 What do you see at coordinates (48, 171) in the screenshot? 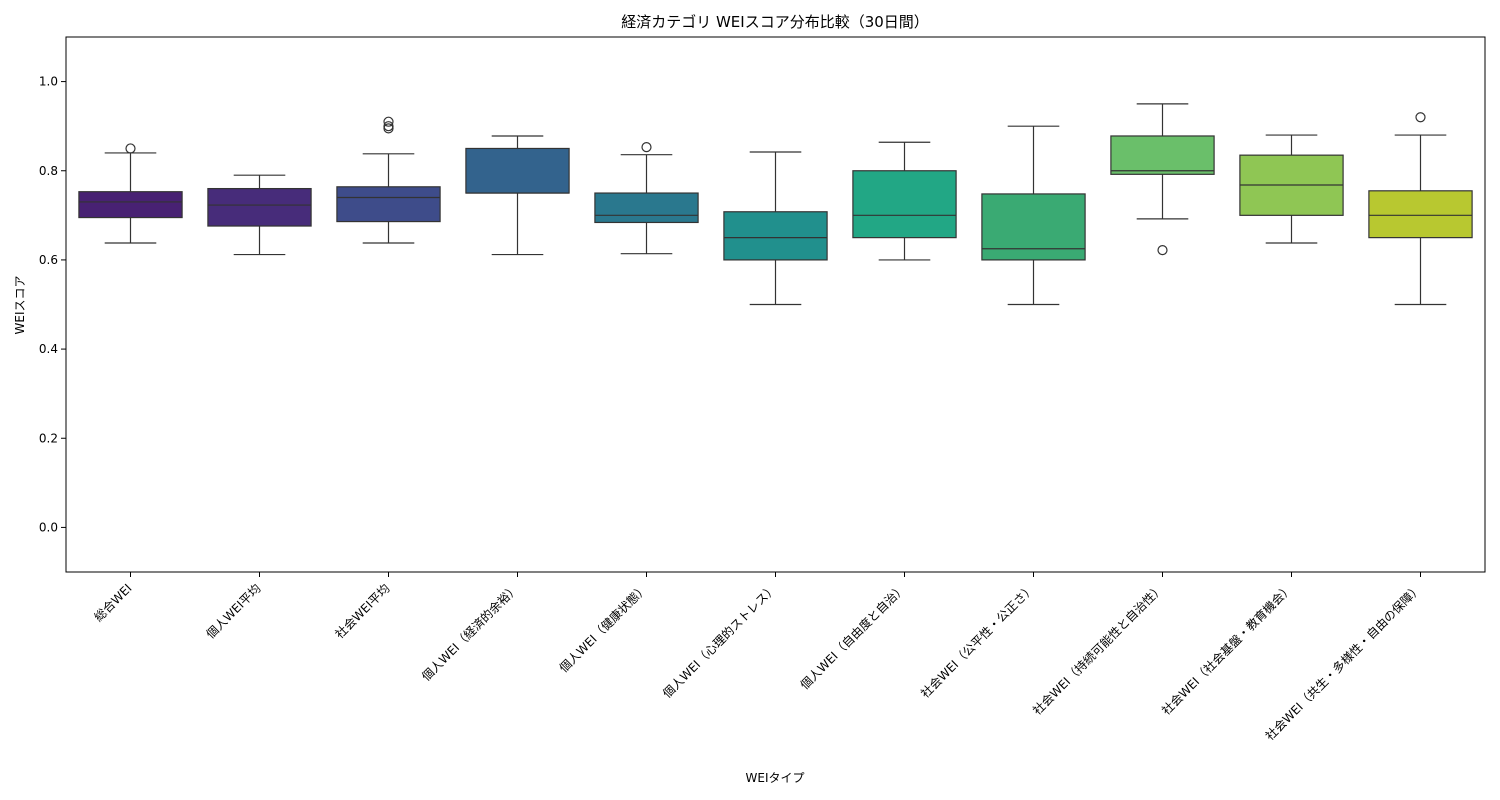
I see `y-tick-label: 0.8` at bounding box center [48, 171].